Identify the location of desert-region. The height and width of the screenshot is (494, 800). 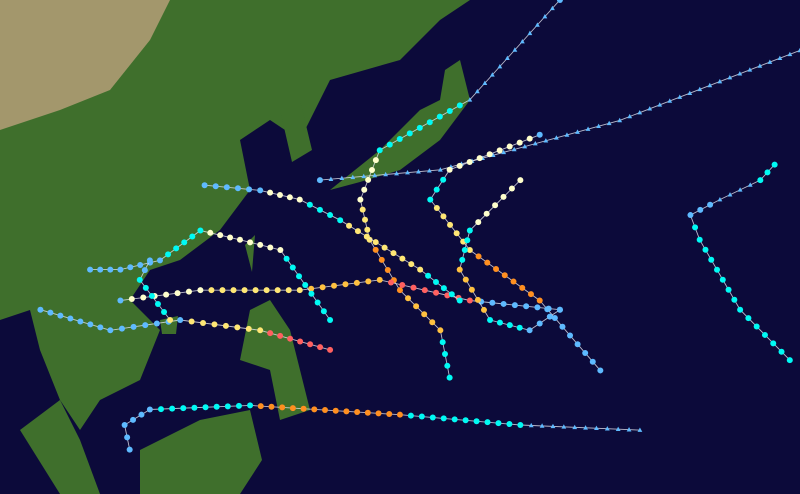
(85, 65).